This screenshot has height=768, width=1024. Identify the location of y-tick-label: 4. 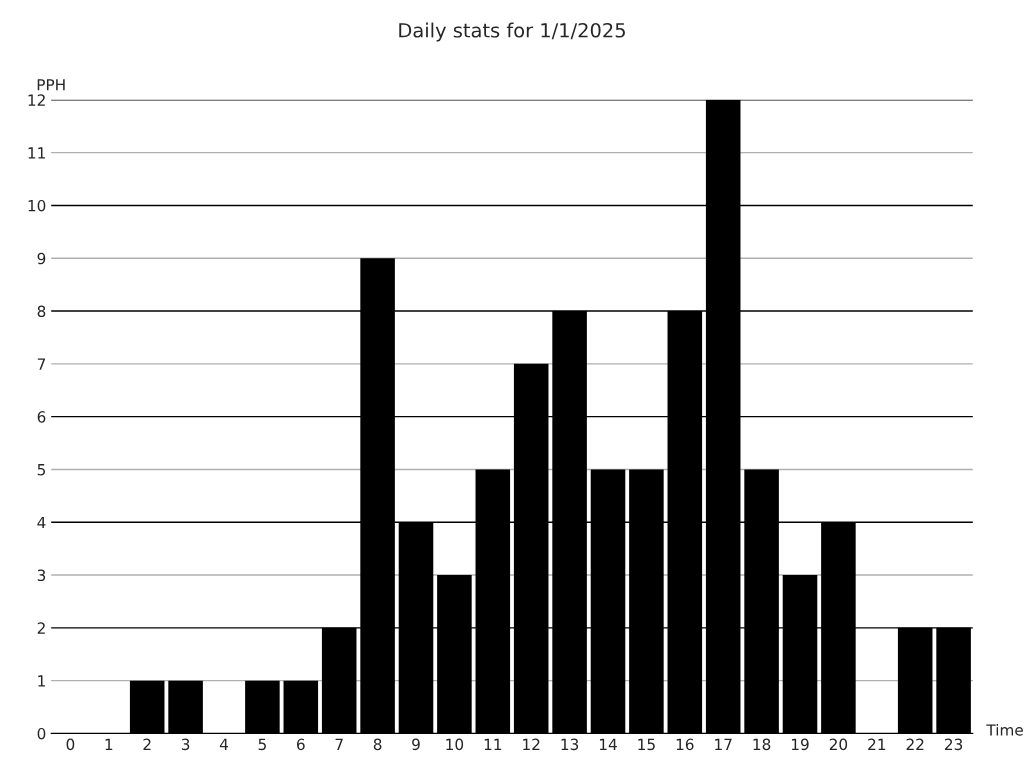
(41, 522).